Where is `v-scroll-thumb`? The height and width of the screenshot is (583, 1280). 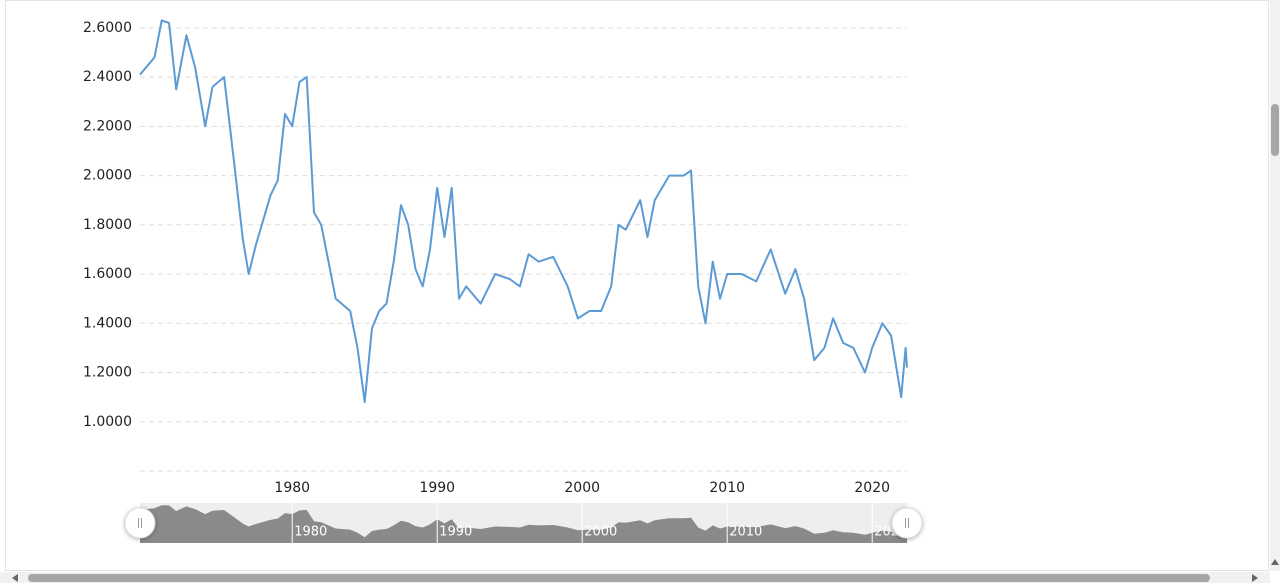
v-scroll-thumb is located at coordinates (1275, 130).